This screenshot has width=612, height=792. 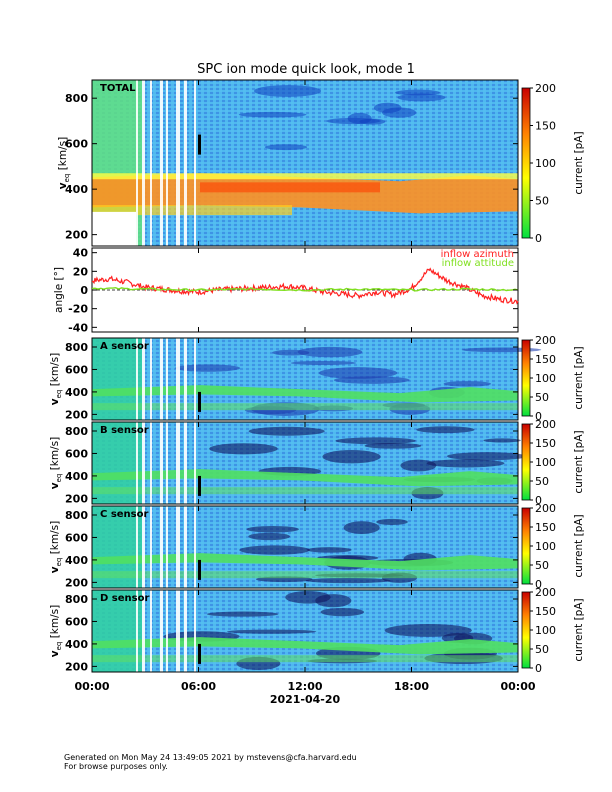 I want to click on figure-title: SPC ion mode quick look, mode 1, so click(x=306, y=69).